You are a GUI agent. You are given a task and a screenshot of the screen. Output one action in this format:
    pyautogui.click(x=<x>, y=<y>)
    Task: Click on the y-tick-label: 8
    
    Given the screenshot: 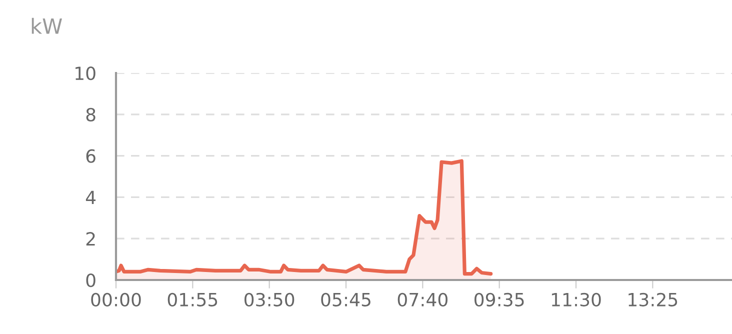 What is the action you would take?
    pyautogui.click(x=91, y=115)
    